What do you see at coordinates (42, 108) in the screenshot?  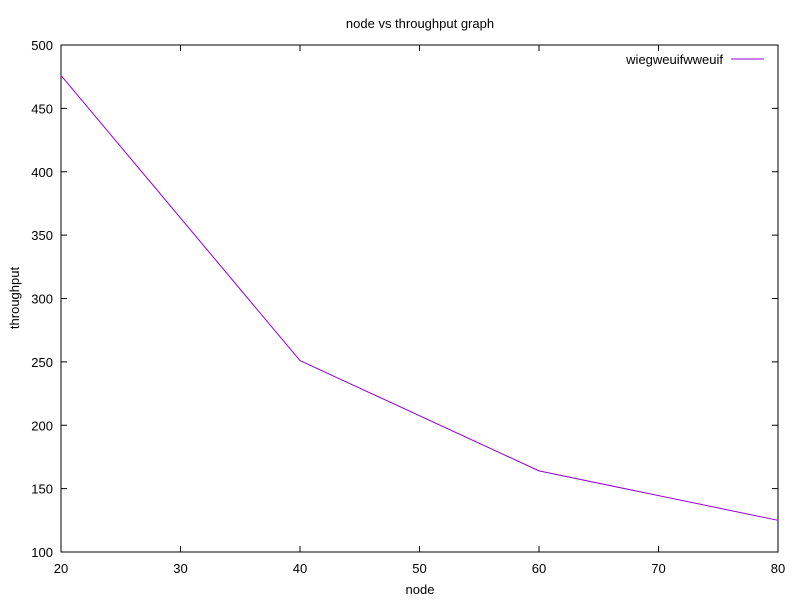 I see `y-tick-label: 450` at bounding box center [42, 108].